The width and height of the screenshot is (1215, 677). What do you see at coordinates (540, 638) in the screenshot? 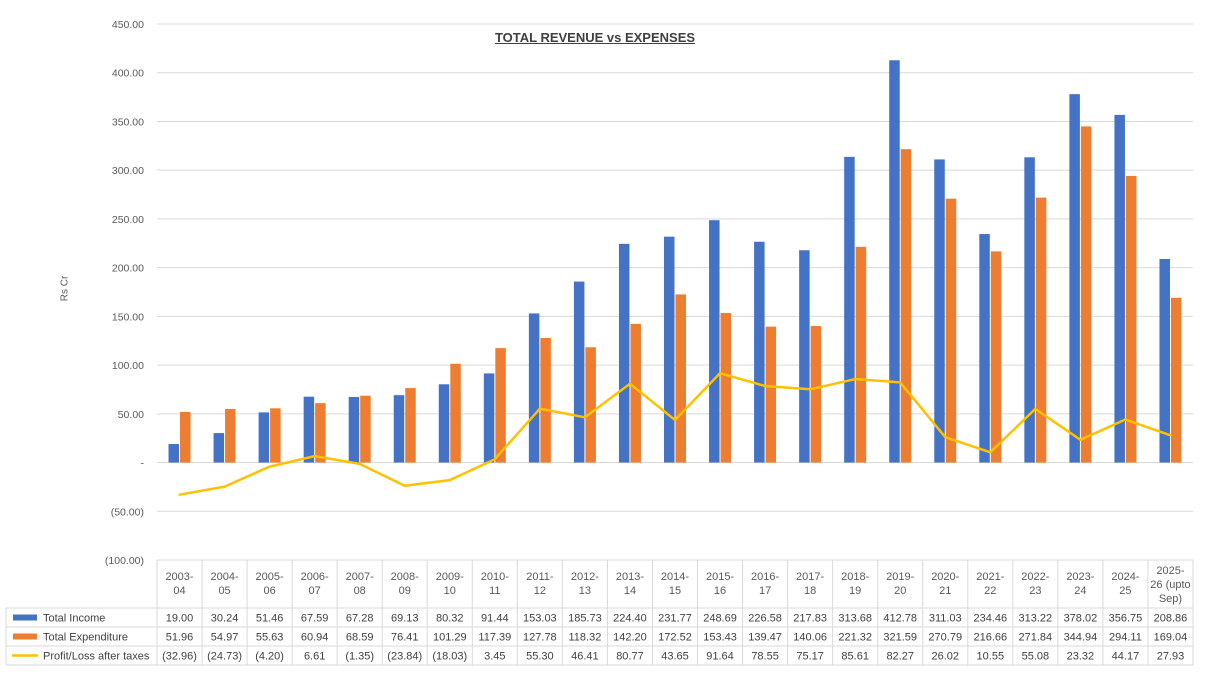
I see `data-label: 127.78` at bounding box center [540, 638].